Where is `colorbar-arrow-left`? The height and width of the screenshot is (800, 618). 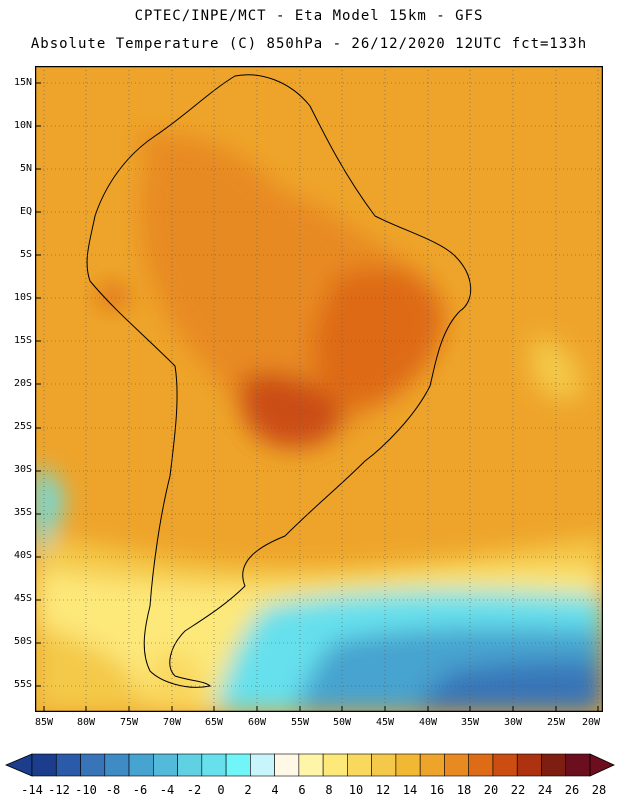
colorbar-arrow-left is located at coordinates (18, 765).